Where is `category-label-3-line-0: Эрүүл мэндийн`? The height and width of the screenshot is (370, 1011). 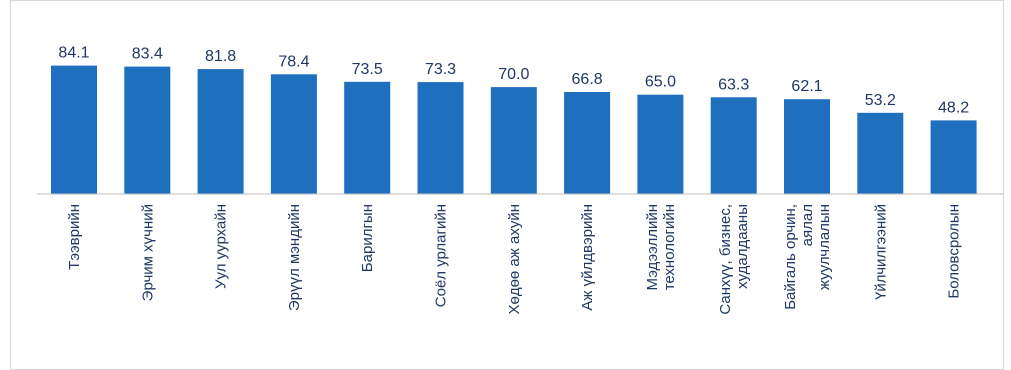
category-label-3-line-0: Эрүүл мэндийн is located at coordinates (294, 257).